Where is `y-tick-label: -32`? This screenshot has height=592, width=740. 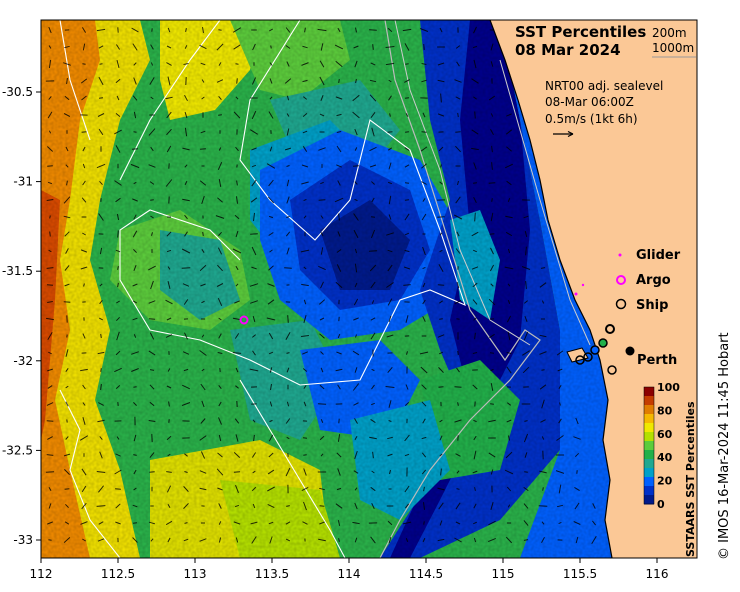
y-tick-label: -32 is located at coordinates (23, 361).